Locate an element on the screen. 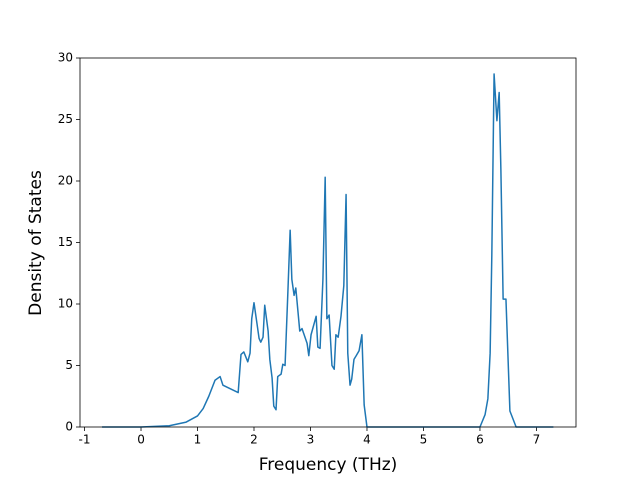 This screenshot has height=480, width=640. y-axis-label: Density of States is located at coordinates (36, 243).